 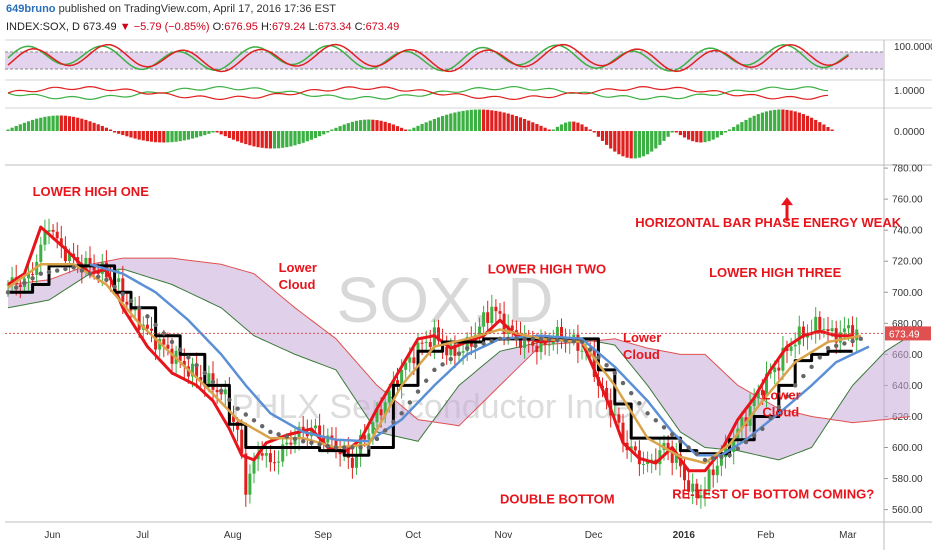 What do you see at coordinates (775, 272) in the screenshot?
I see `annotation-label: LOWER HIGH THREE` at bounding box center [775, 272].